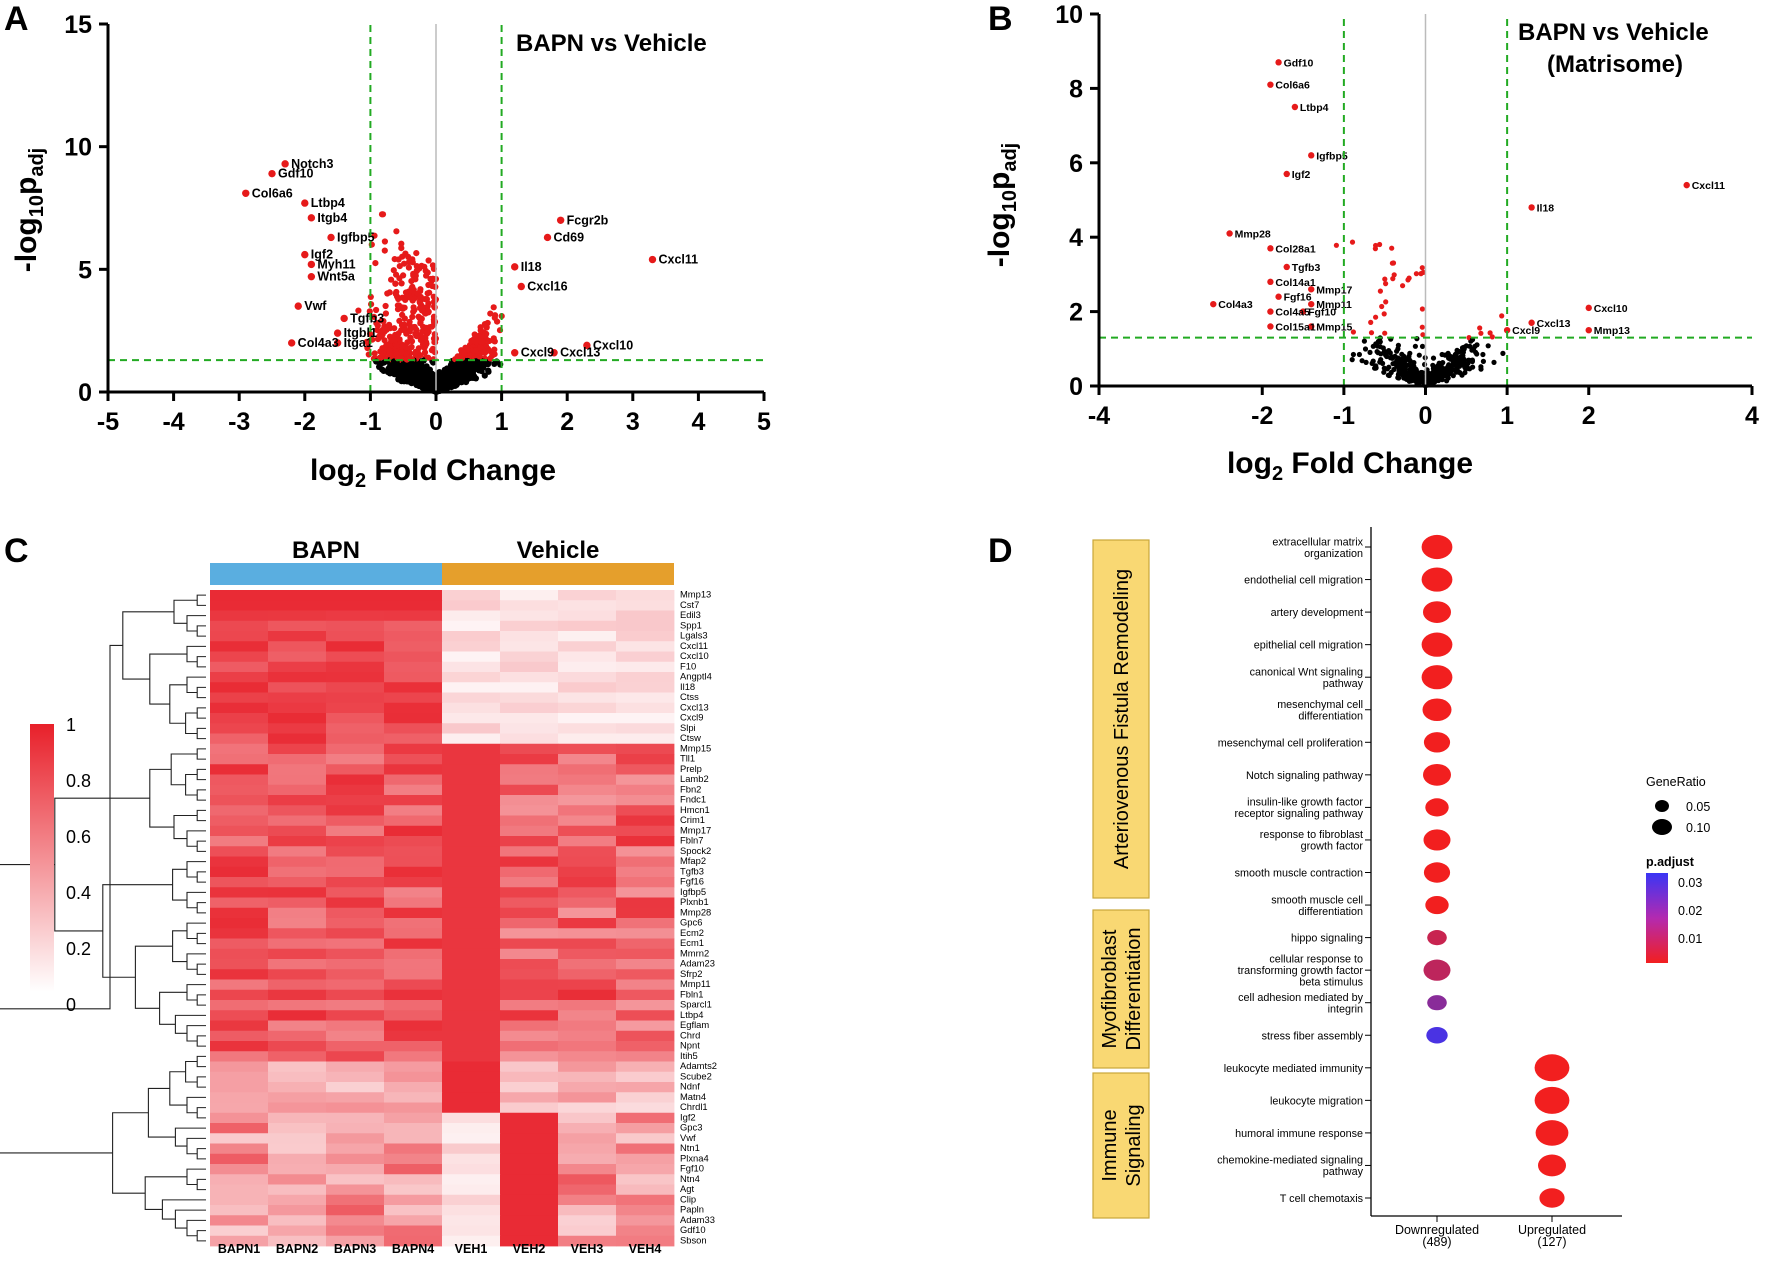 This screenshot has width=1772, height=1261. What do you see at coordinates (1436, 1242) in the screenshot?
I see `dotplot-x-count: (489)` at bounding box center [1436, 1242].